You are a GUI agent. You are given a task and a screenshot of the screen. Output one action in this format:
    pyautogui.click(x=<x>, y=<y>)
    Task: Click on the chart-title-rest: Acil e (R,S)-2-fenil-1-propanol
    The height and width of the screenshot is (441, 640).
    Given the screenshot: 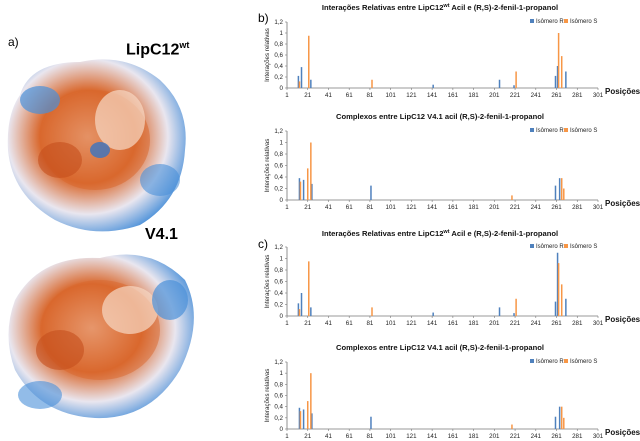 What is the action you would take?
    pyautogui.click(x=504, y=233)
    